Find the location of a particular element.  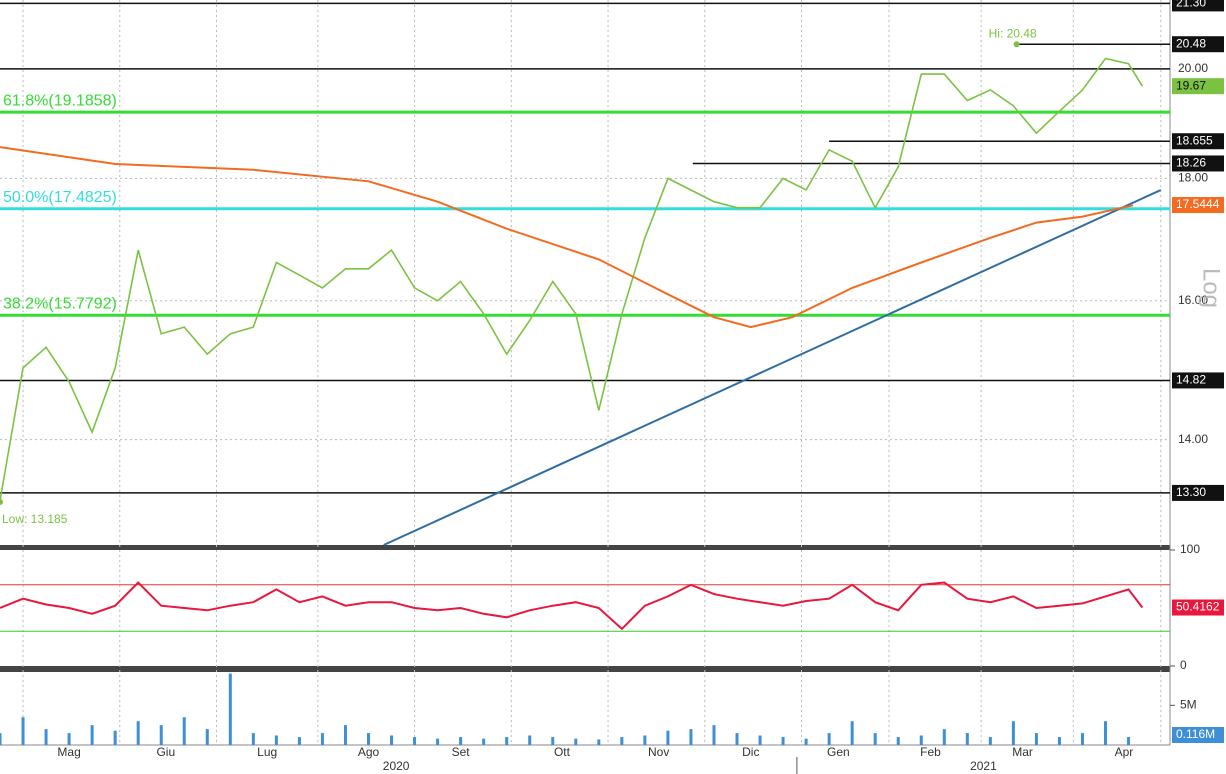

axis-label: Log is located at coordinates (1211, 288).